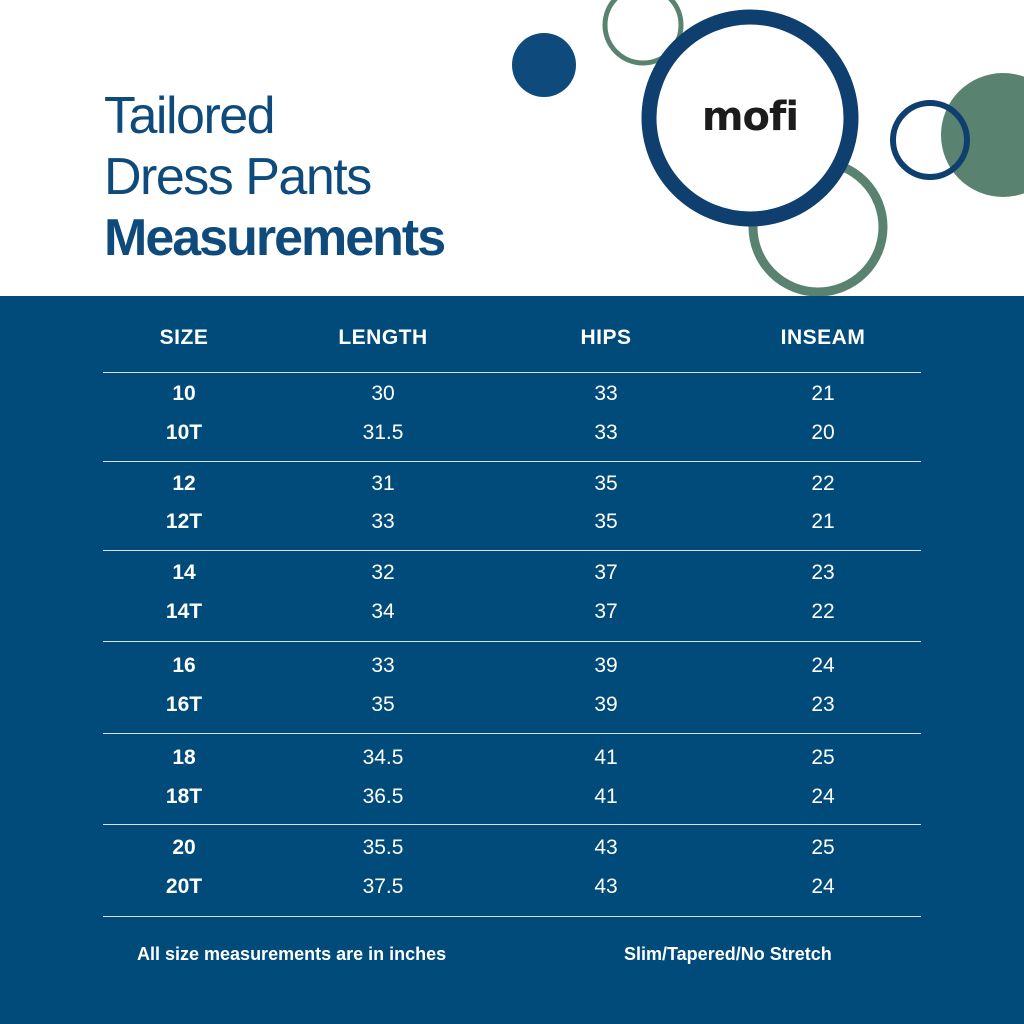  I want to click on decorative-circles, so click(768, 148).